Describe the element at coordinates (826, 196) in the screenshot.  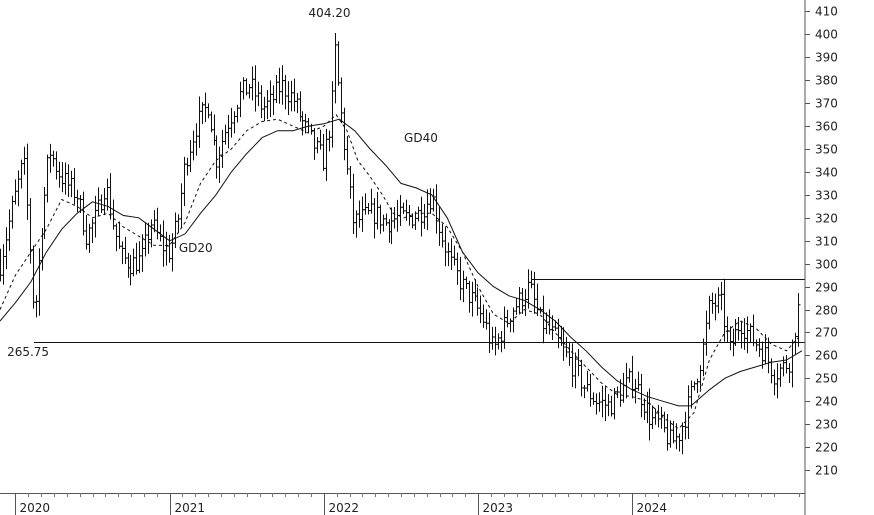
I see `y-tick-label: 330` at that location.